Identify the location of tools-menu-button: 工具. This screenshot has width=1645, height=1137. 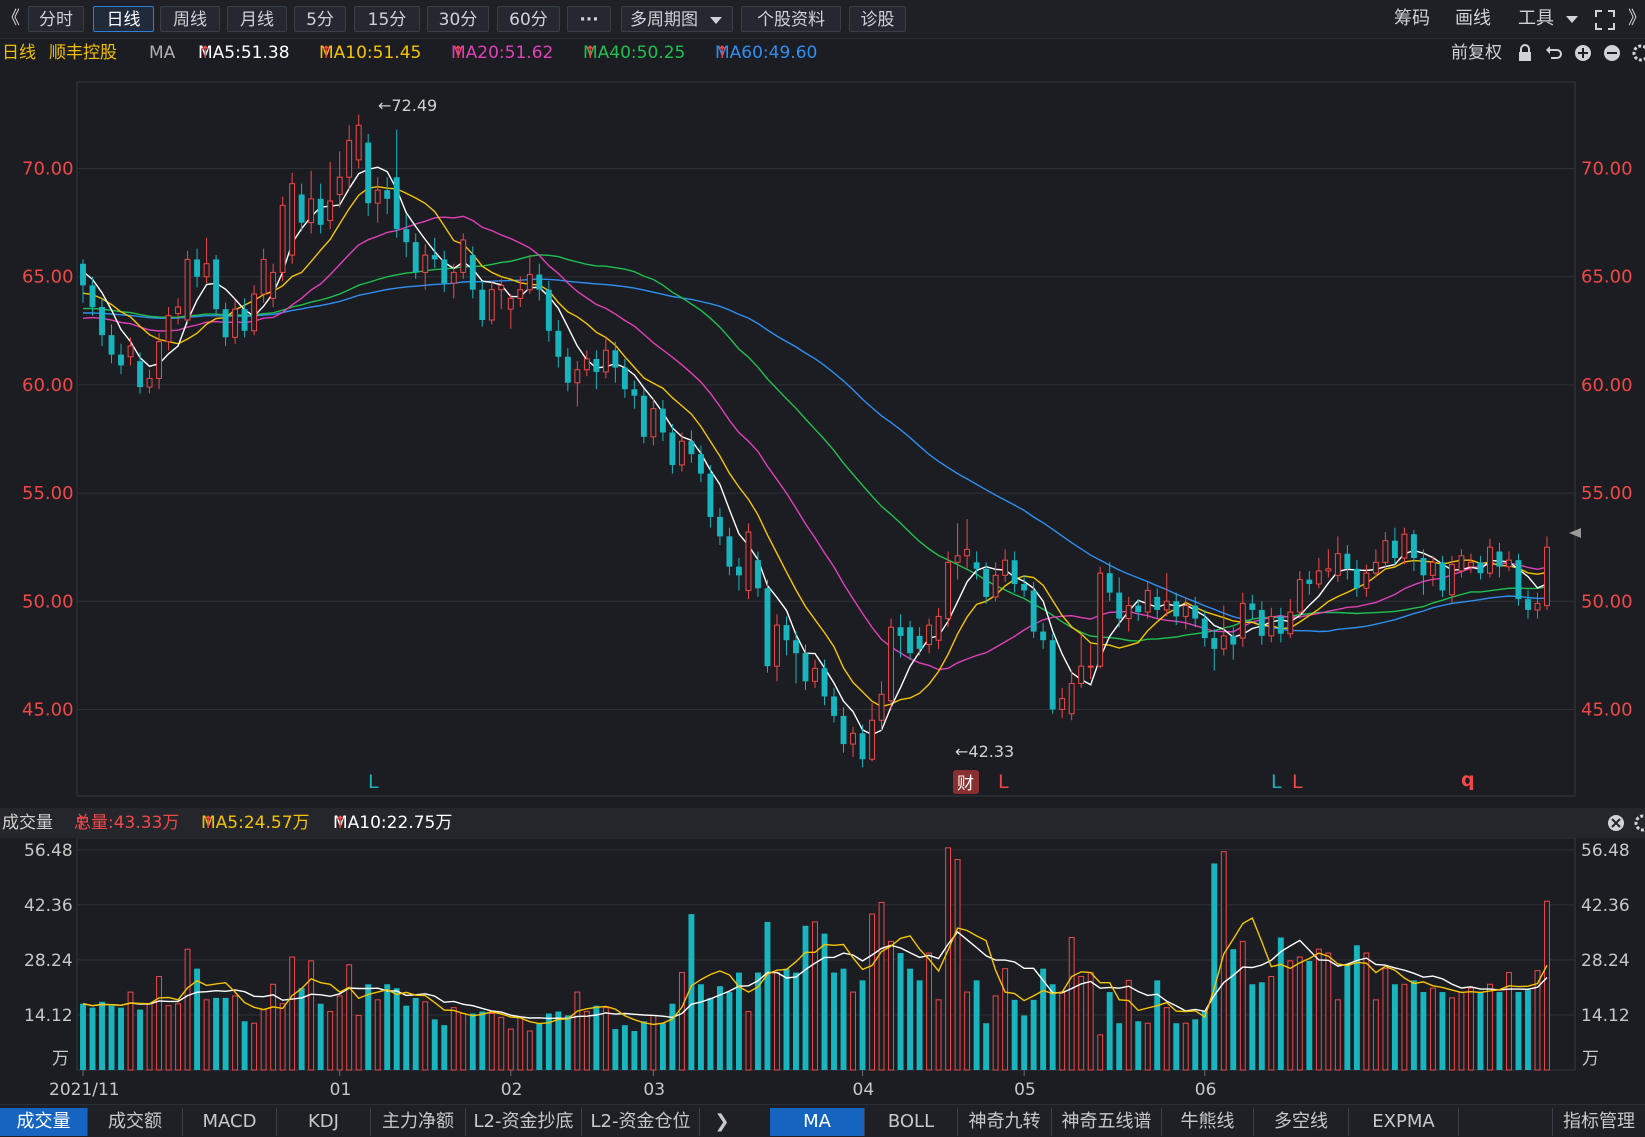
(1548, 19).